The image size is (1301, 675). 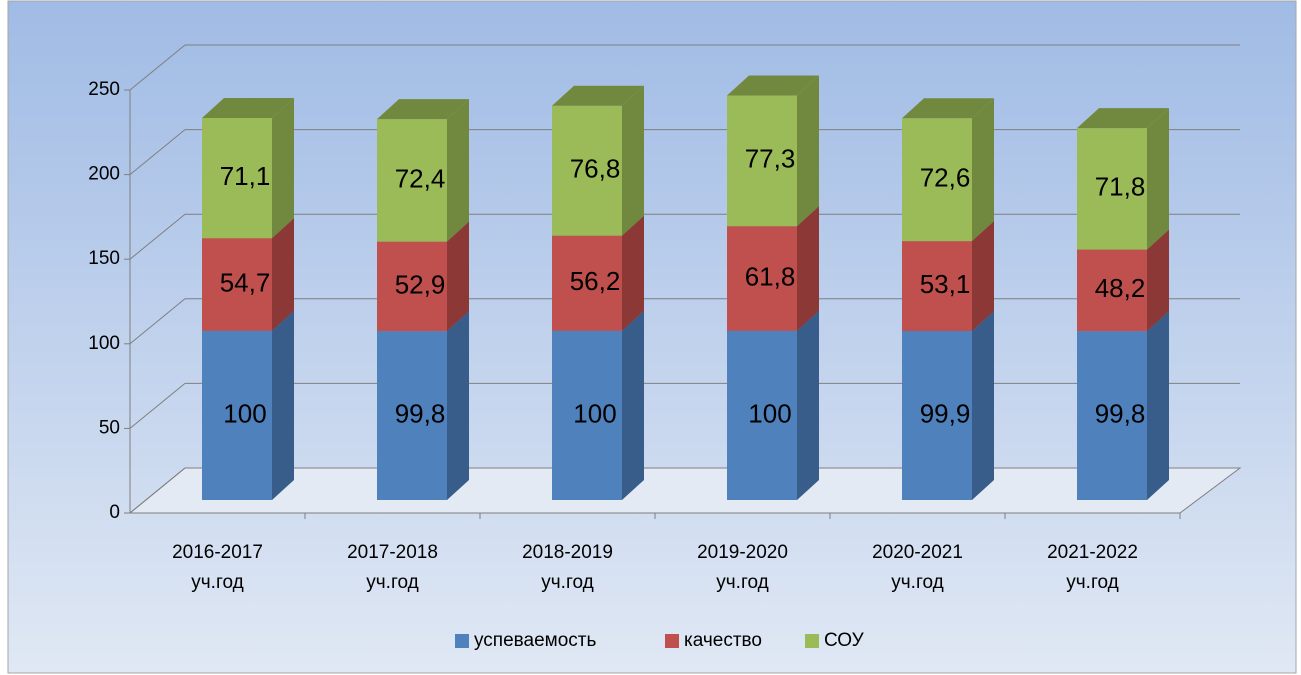 What do you see at coordinates (1120, 187) in the screenshot?
I see `data-label: 71,8` at bounding box center [1120, 187].